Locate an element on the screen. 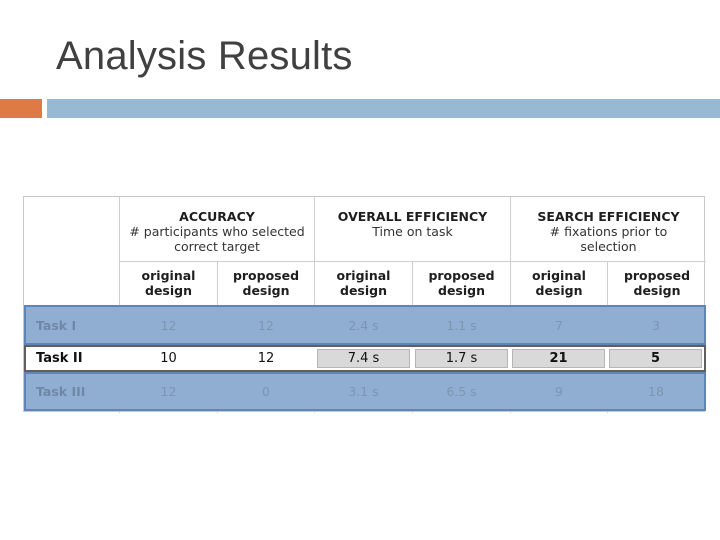 Image resolution: width=720 pixels, height=540 pixels. group-subtitle: # fixations prior to selection is located at coordinates (608, 238).